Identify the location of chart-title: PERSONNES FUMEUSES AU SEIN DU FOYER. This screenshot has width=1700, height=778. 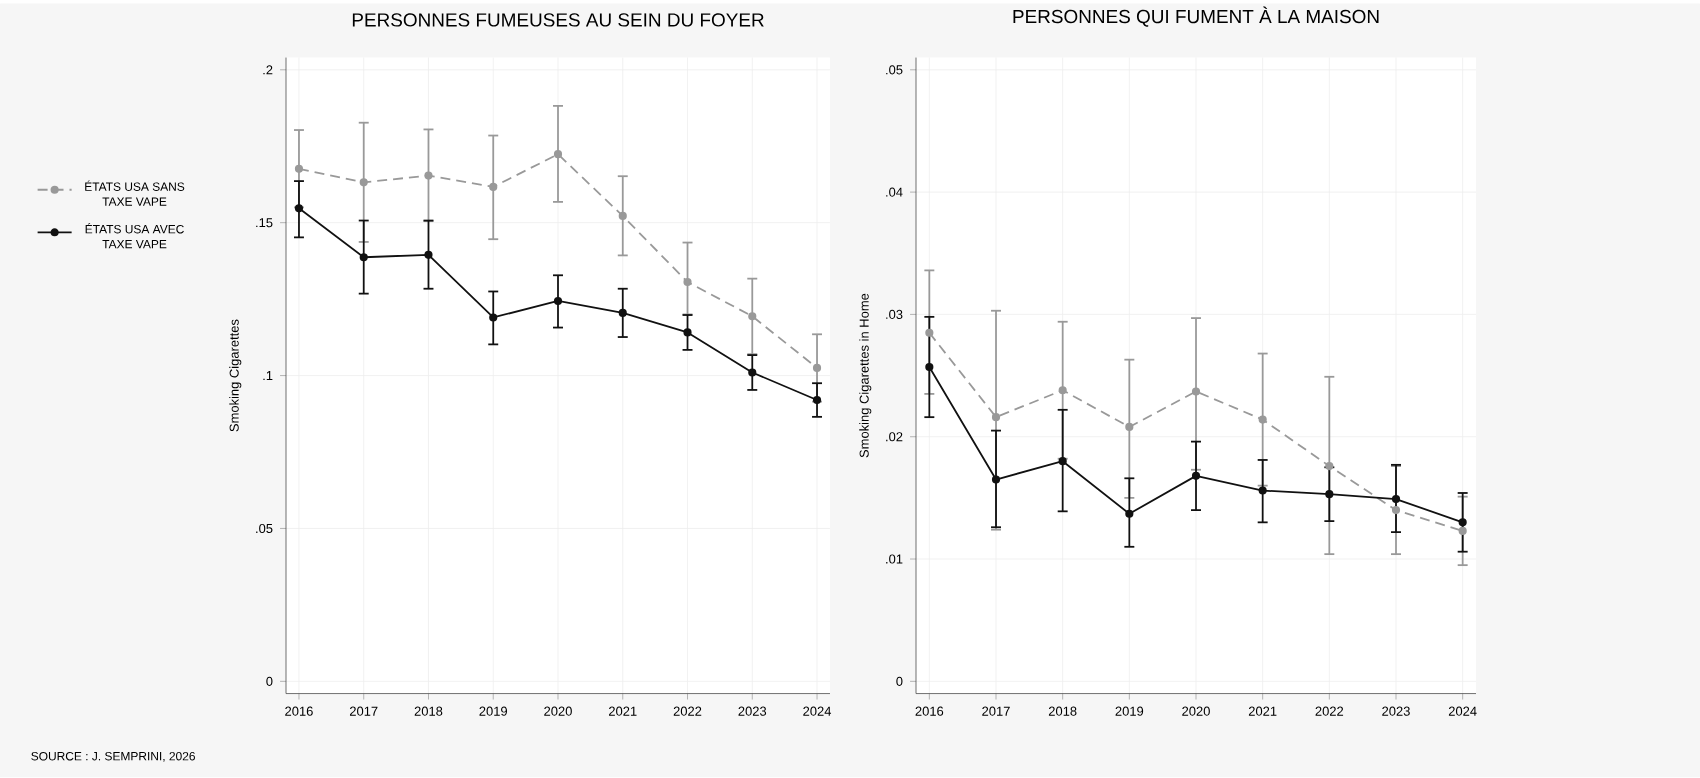
(558, 20).